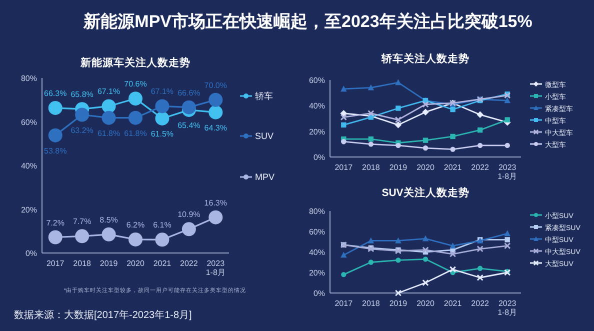  I want to click on data-label: 6.2%, so click(135, 225).